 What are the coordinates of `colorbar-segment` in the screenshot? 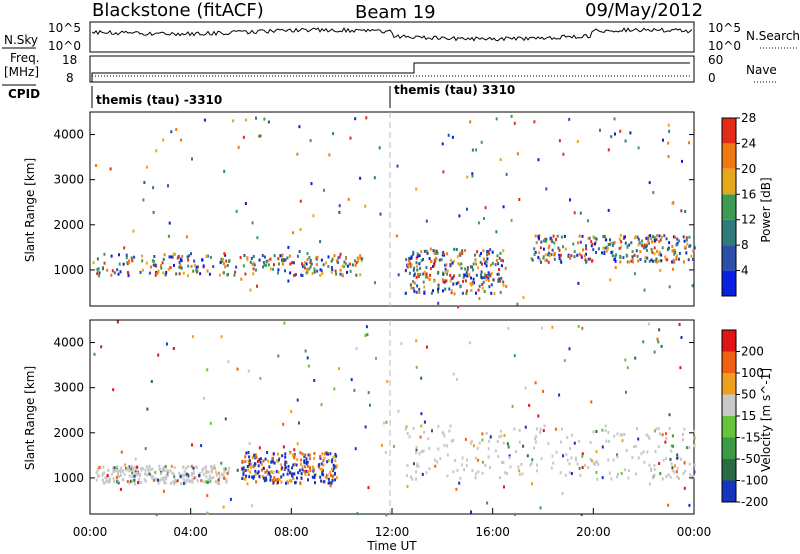 It's located at (729, 232).